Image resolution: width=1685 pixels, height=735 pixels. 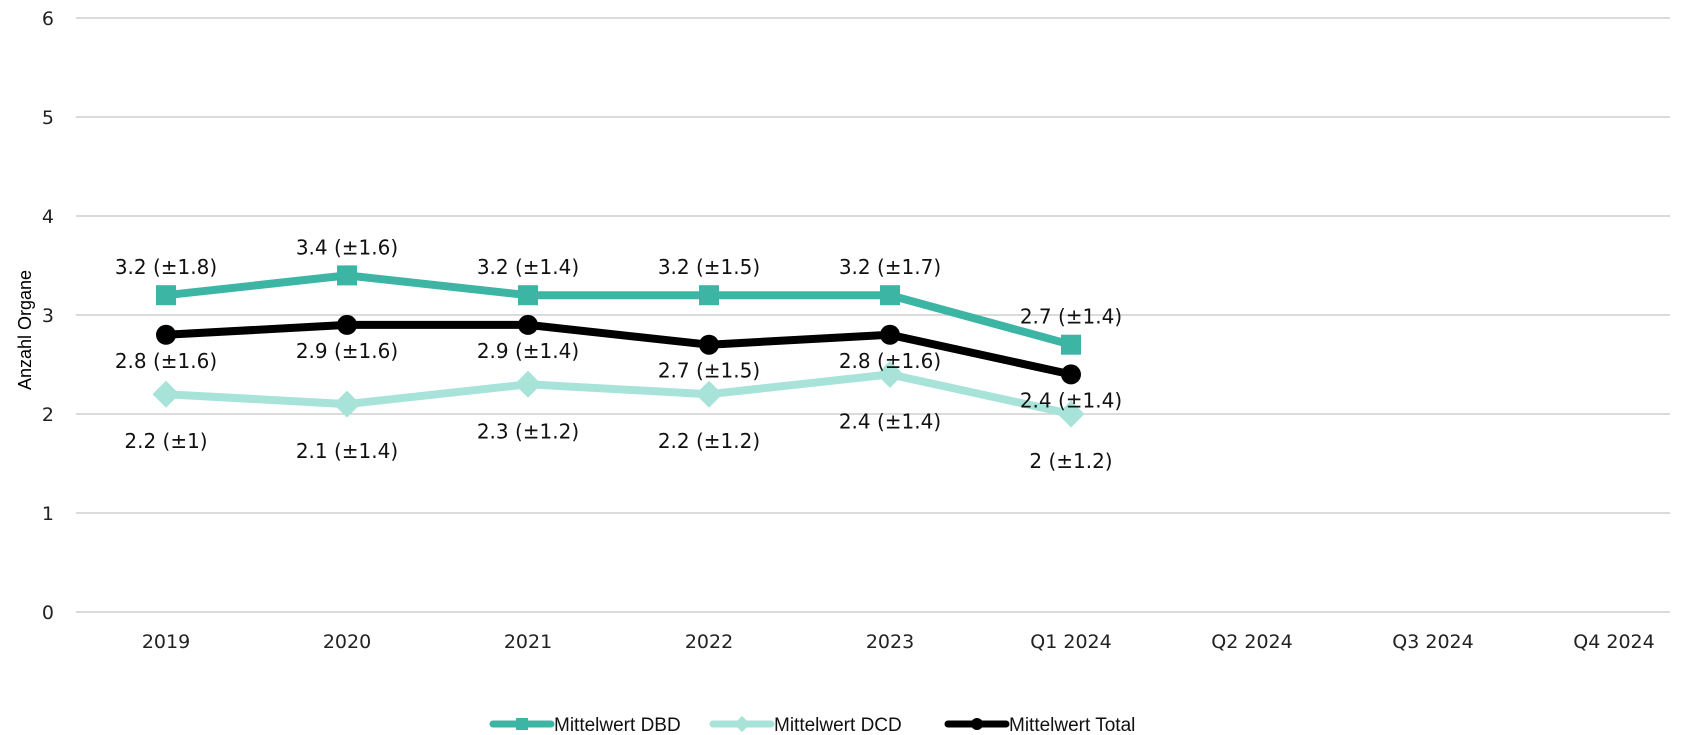 What do you see at coordinates (709, 371) in the screenshot?
I see `mittelwert-total-data-label: 2.7 (±1.5)` at bounding box center [709, 371].